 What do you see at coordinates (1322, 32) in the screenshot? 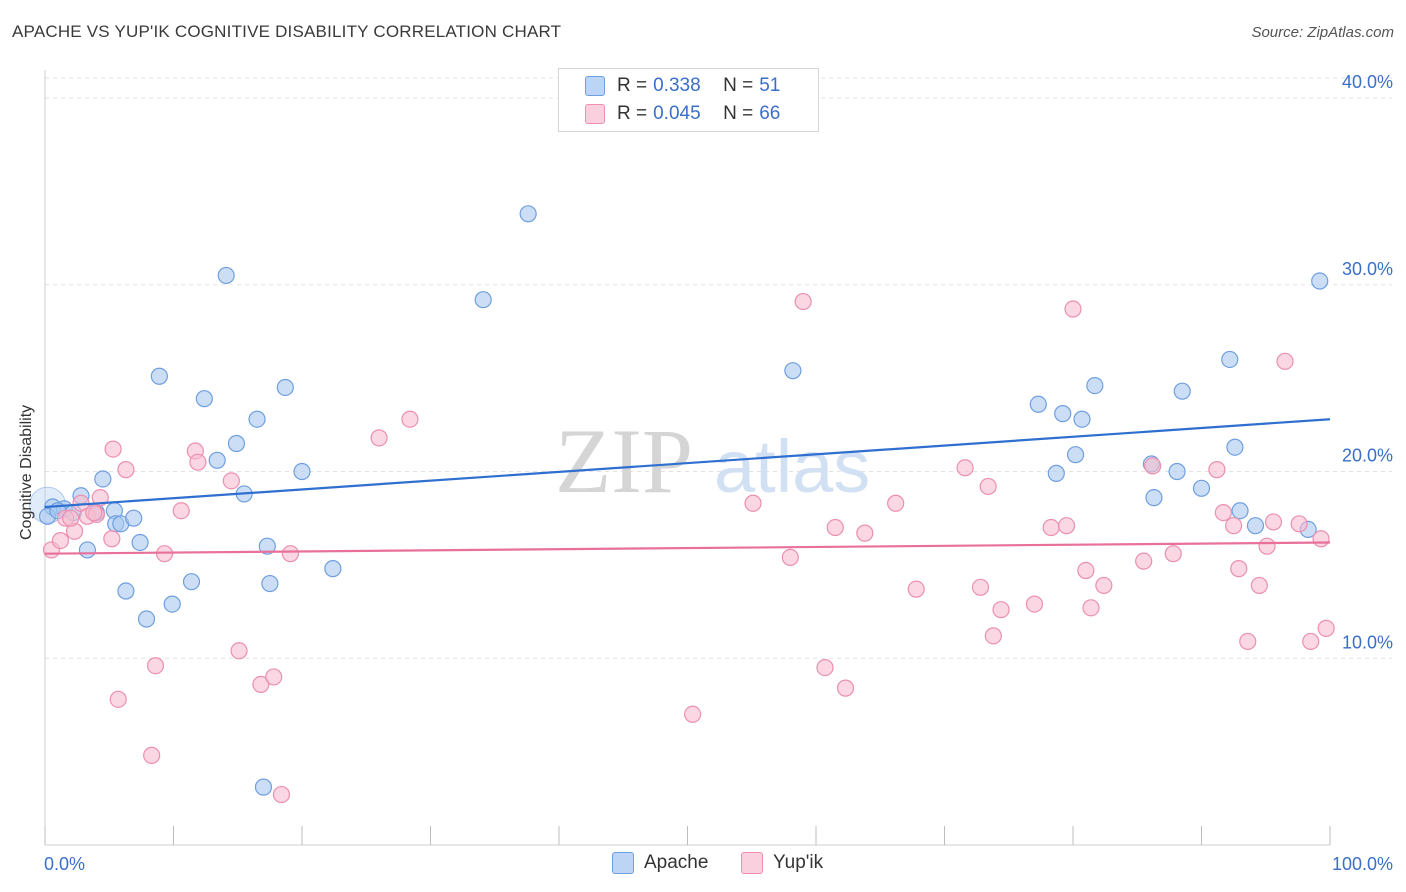
I see `source-label: Source: ZipAtlas.com` at bounding box center [1322, 32].